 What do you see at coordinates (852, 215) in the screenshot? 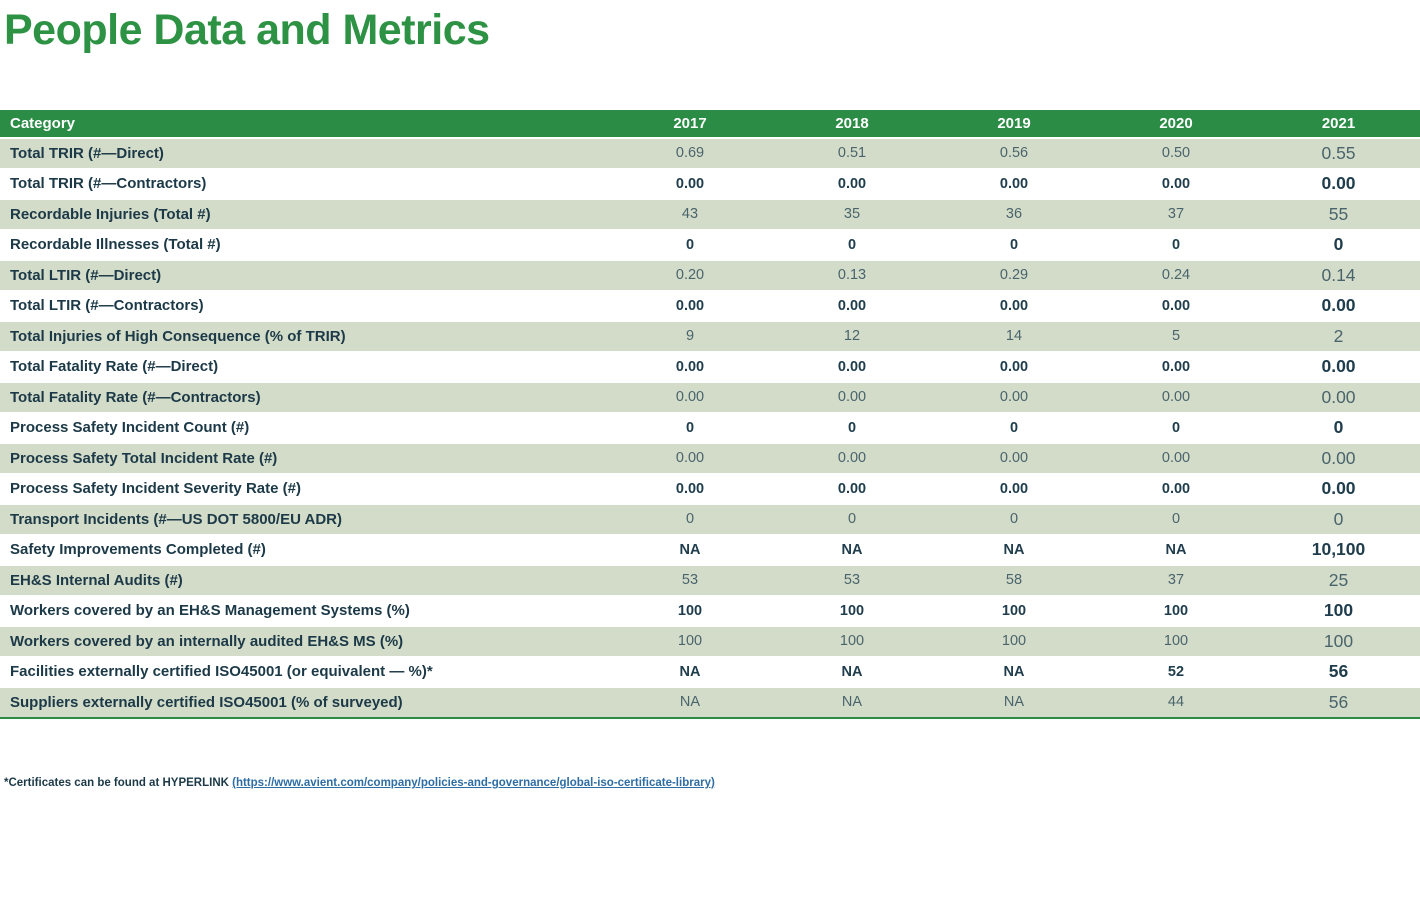
I see `cell-value-2018: 35` at bounding box center [852, 215].